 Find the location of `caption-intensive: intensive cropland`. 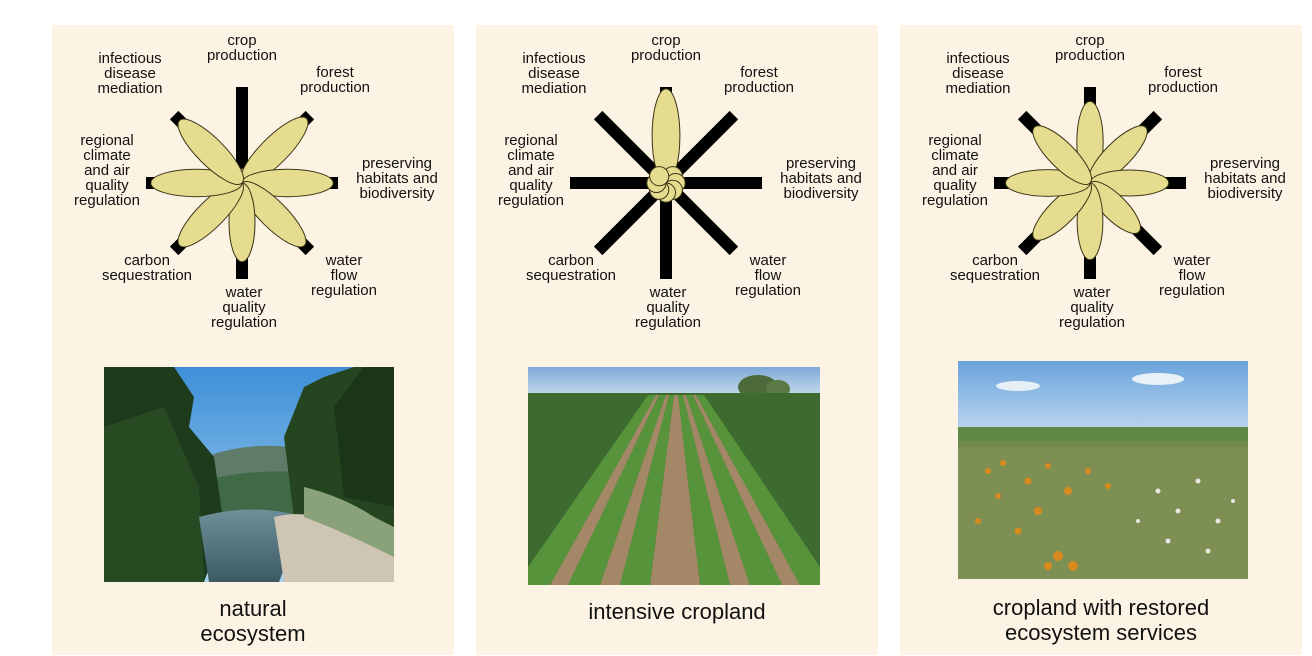

caption-intensive: intensive cropland is located at coordinates (677, 611).